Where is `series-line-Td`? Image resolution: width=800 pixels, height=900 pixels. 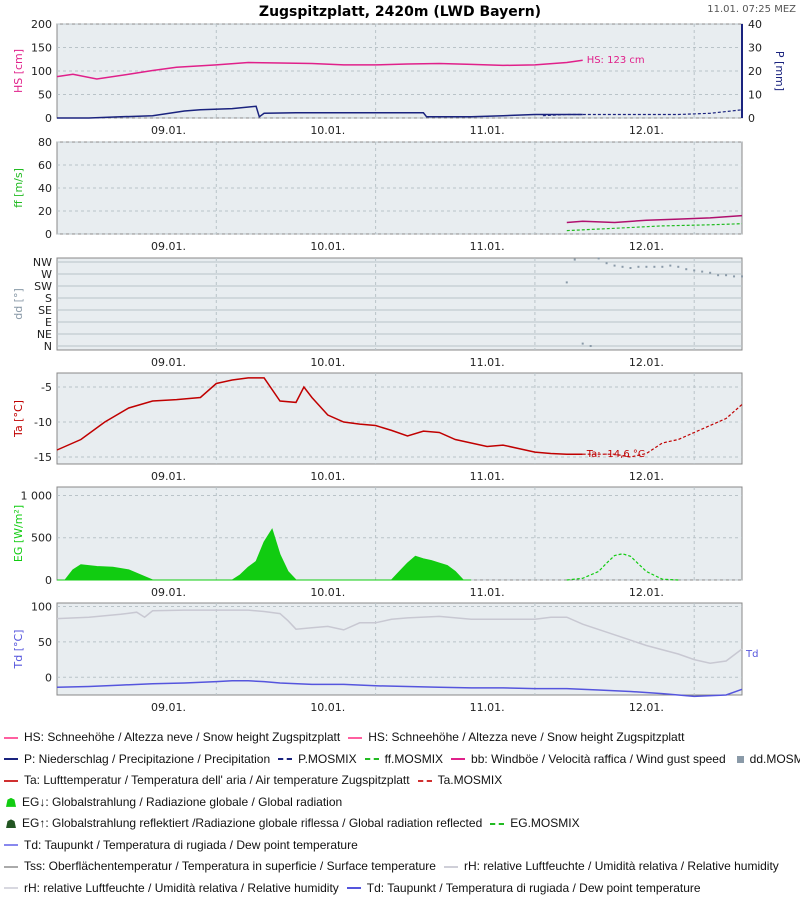 series-line-Td is located at coordinates (399, 689).